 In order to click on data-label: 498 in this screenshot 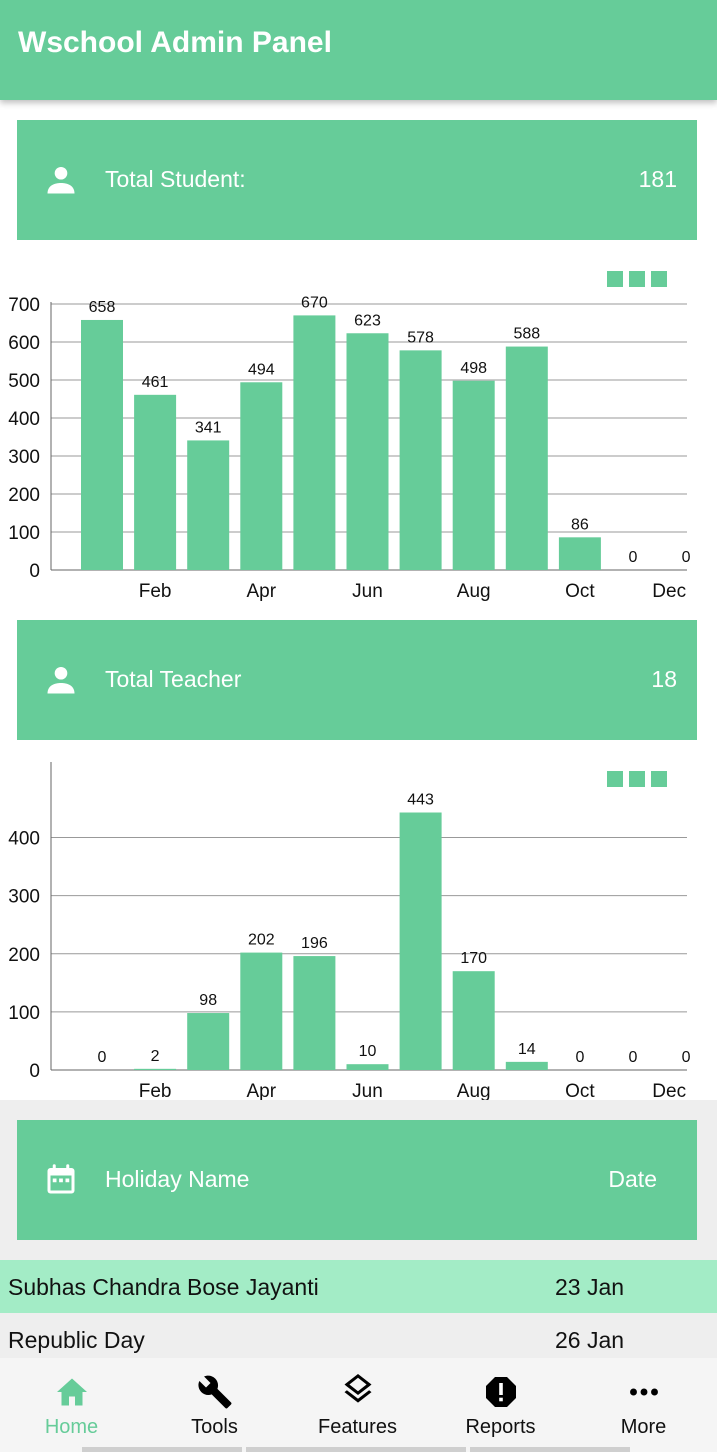, I will do `click(473, 368)`.